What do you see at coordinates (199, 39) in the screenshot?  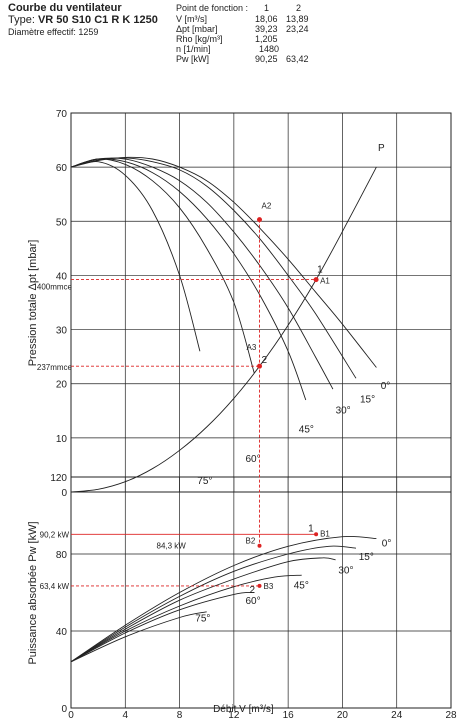 I see `function-table-row-label: Rho [kg/m³]` at bounding box center [199, 39].